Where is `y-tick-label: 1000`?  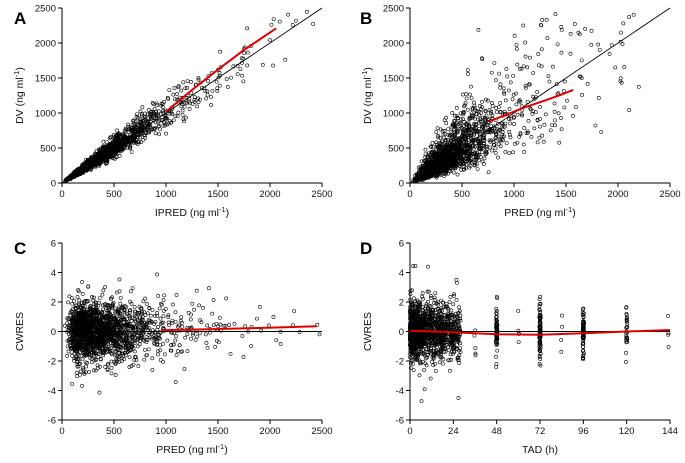
y-tick-label: 1000 is located at coordinates (45, 114).